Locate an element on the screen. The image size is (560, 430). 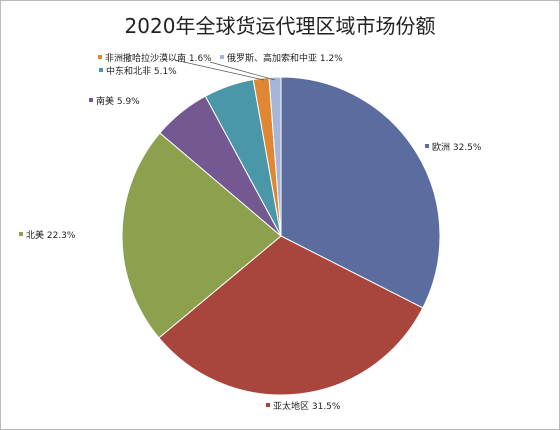
data-label: 南美 5.9% is located at coordinates (114, 101).